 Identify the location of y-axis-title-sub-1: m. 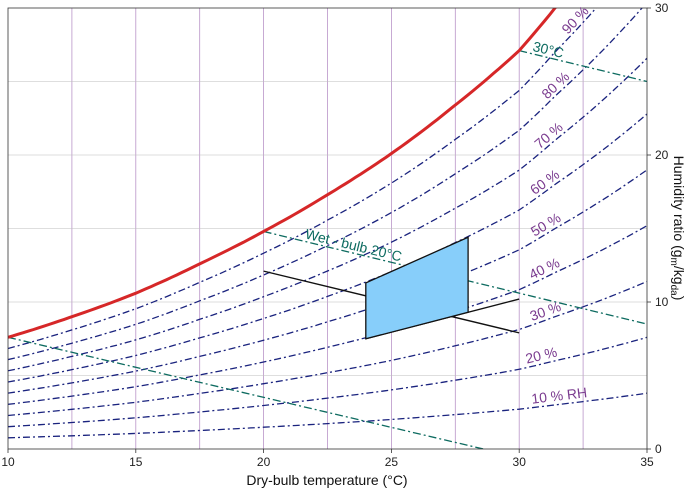
(673, 262).